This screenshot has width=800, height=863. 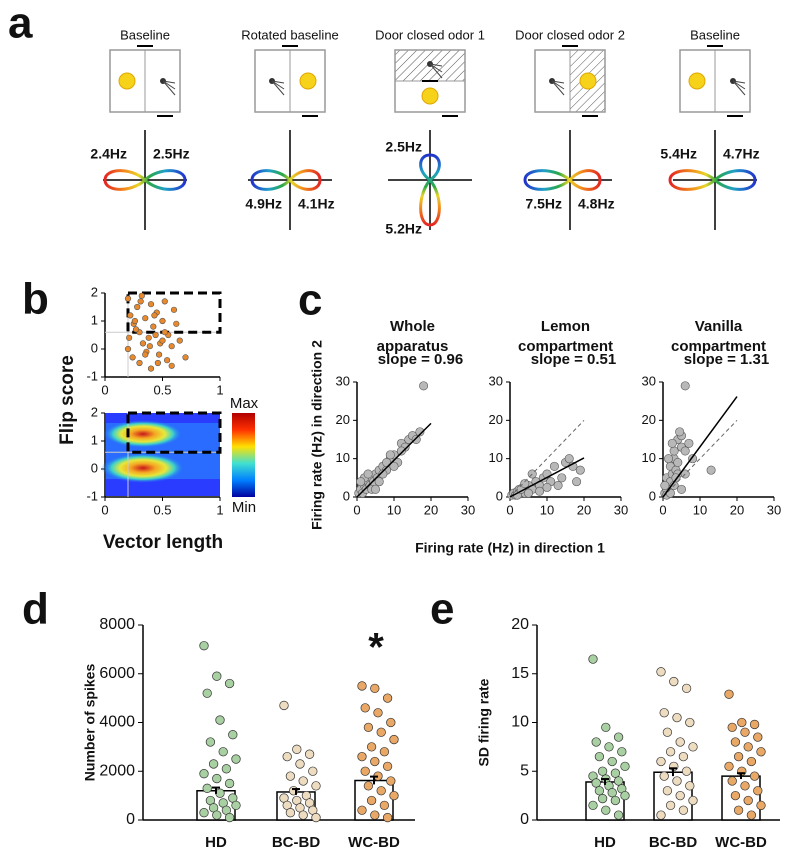 What do you see at coordinates (430, 34) in the screenshot?
I see `condition-title: Door closed odor 1` at bounding box center [430, 34].